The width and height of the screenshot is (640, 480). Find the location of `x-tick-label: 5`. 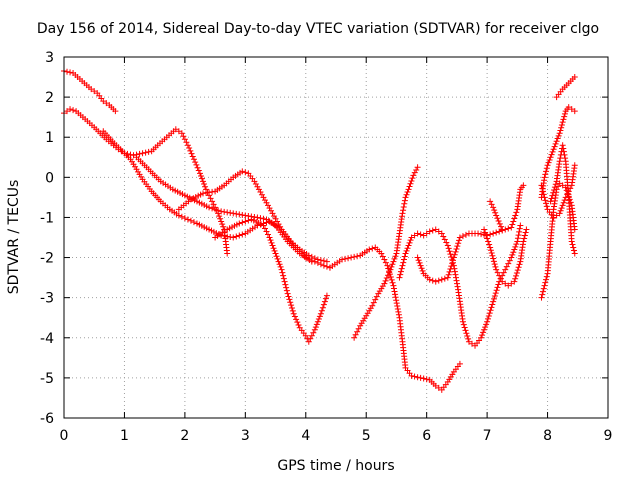

x-tick-label: 5 is located at coordinates (366, 436).